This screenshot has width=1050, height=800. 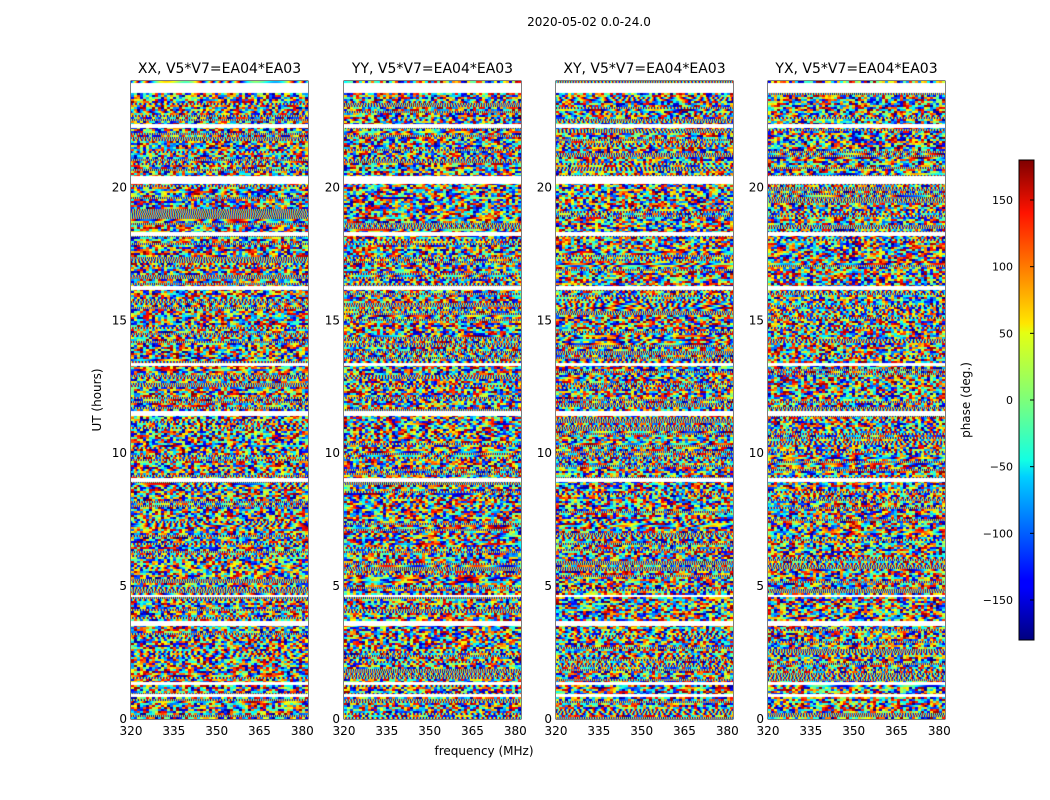 I want to click on panel-title: YX, V5*V7=EA04*EA03, so click(x=855, y=69).